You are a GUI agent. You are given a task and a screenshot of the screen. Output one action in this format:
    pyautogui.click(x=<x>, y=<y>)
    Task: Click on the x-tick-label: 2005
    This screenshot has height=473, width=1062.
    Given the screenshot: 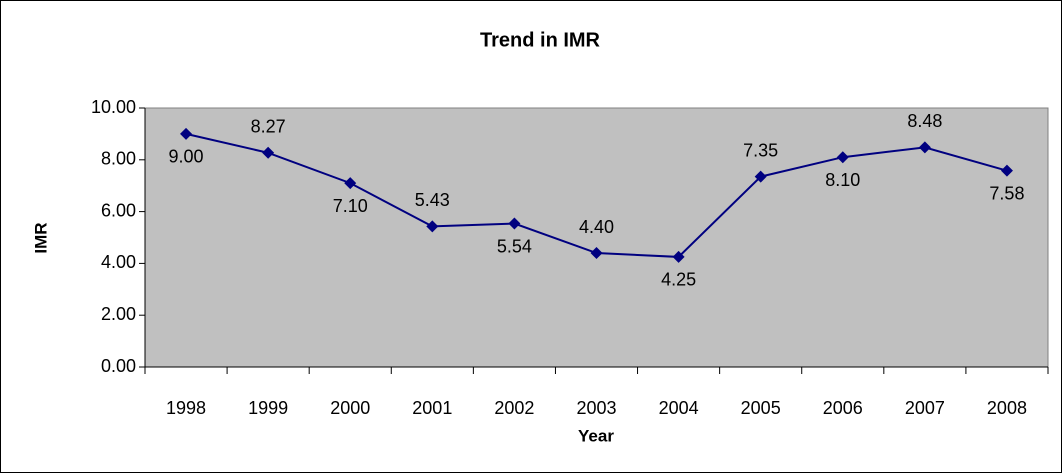 What is the action you would take?
    pyautogui.click(x=761, y=408)
    